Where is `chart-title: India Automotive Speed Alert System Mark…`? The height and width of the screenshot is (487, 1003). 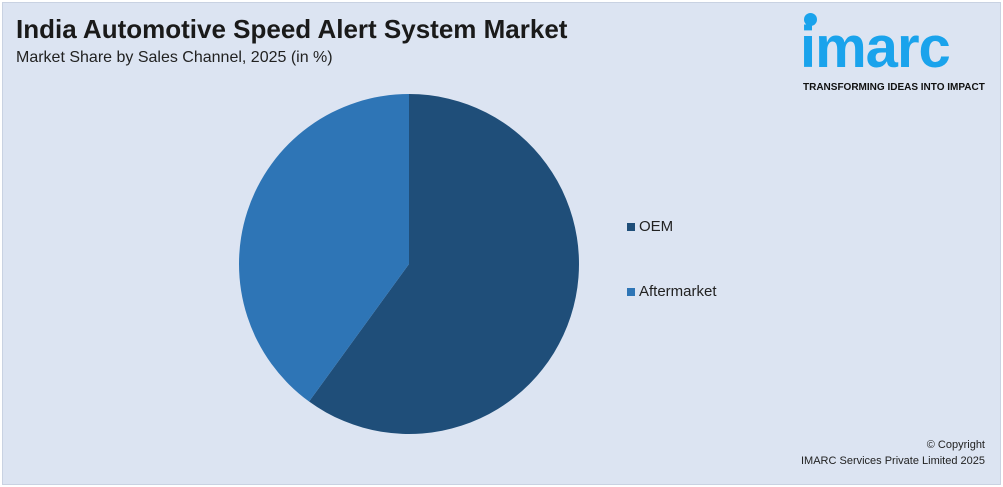
chart-title: India Automotive Speed Alert System Mark… is located at coordinates (292, 29).